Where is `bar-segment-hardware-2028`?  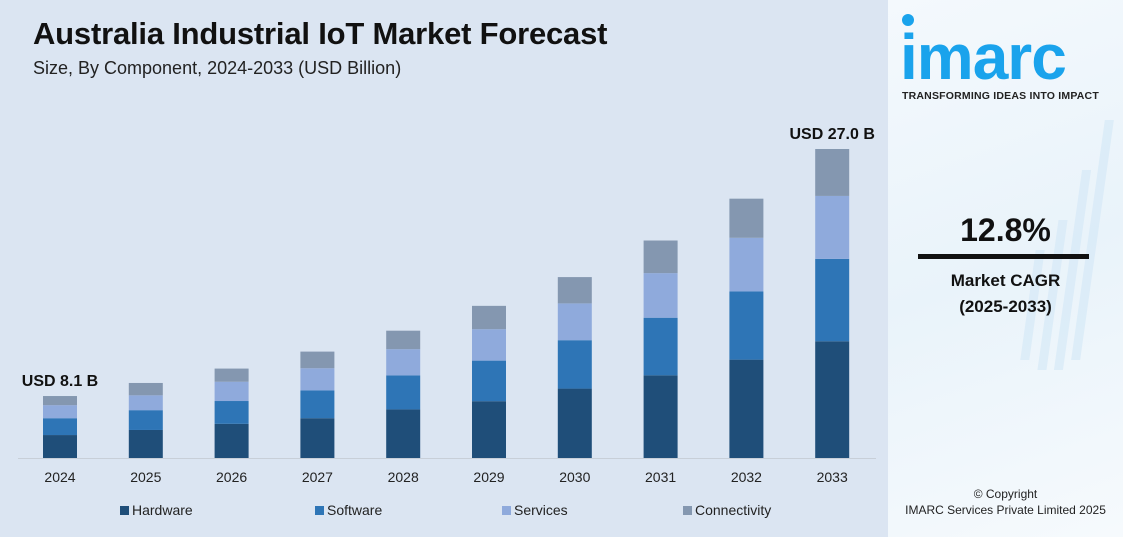
bar-segment-hardware-2028 is located at coordinates (403, 433).